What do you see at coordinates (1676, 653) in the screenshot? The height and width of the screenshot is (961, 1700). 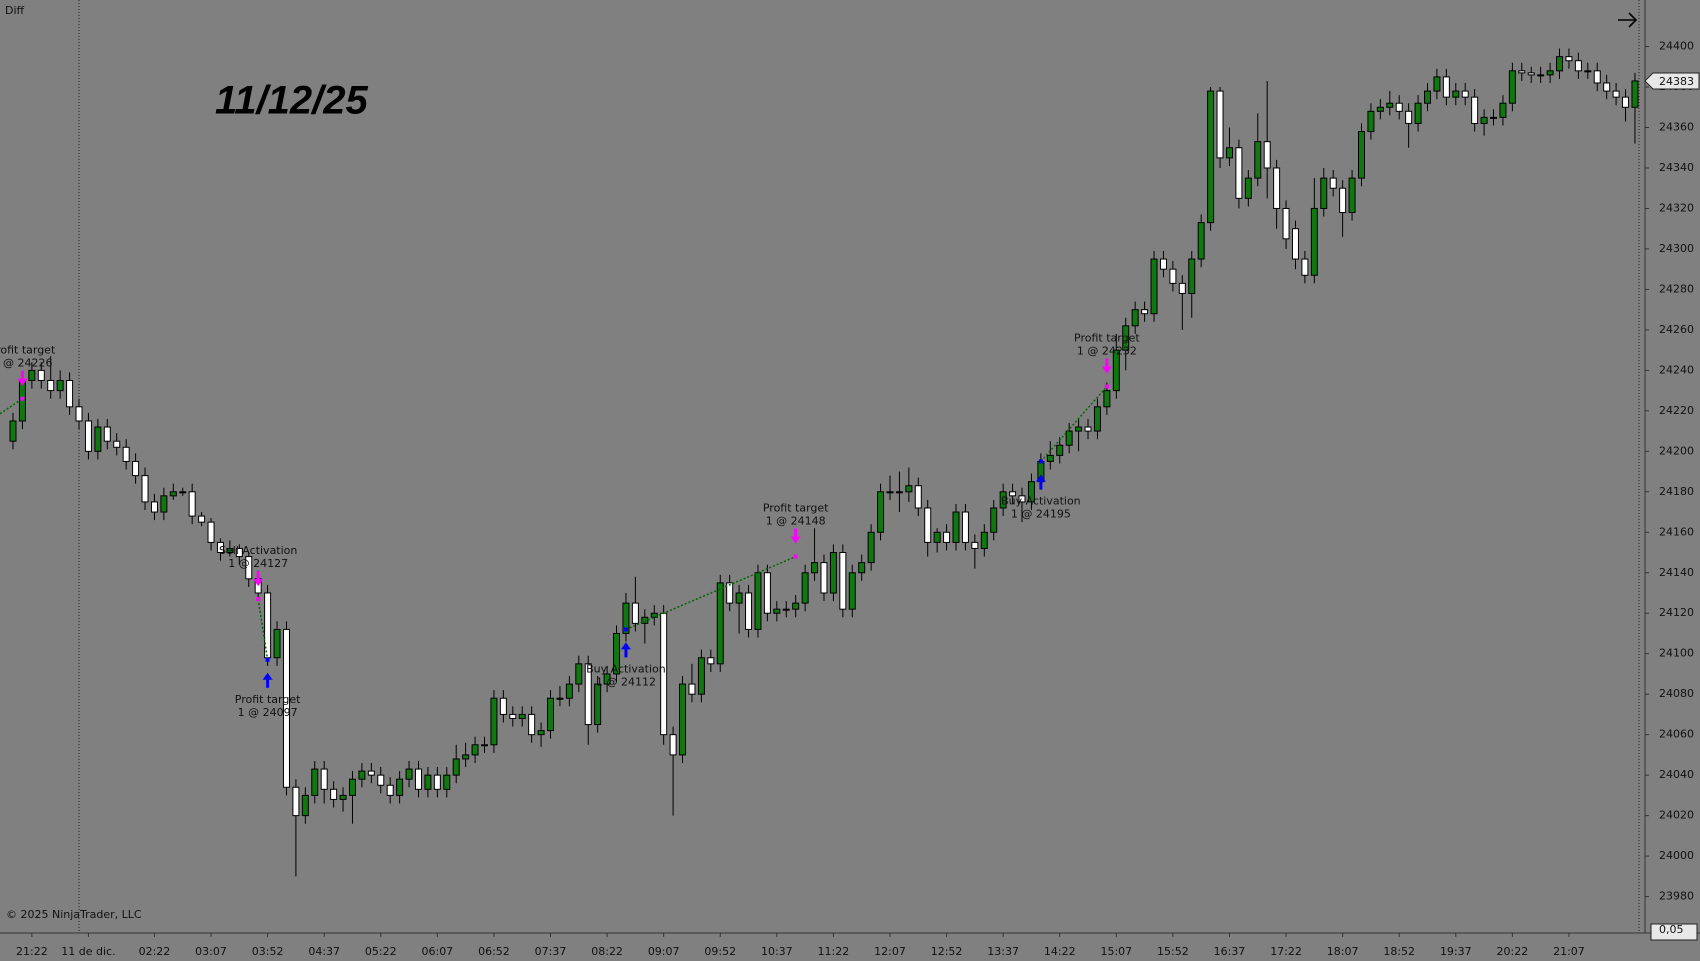 I see `y-tick-label: 24100` at bounding box center [1676, 653].